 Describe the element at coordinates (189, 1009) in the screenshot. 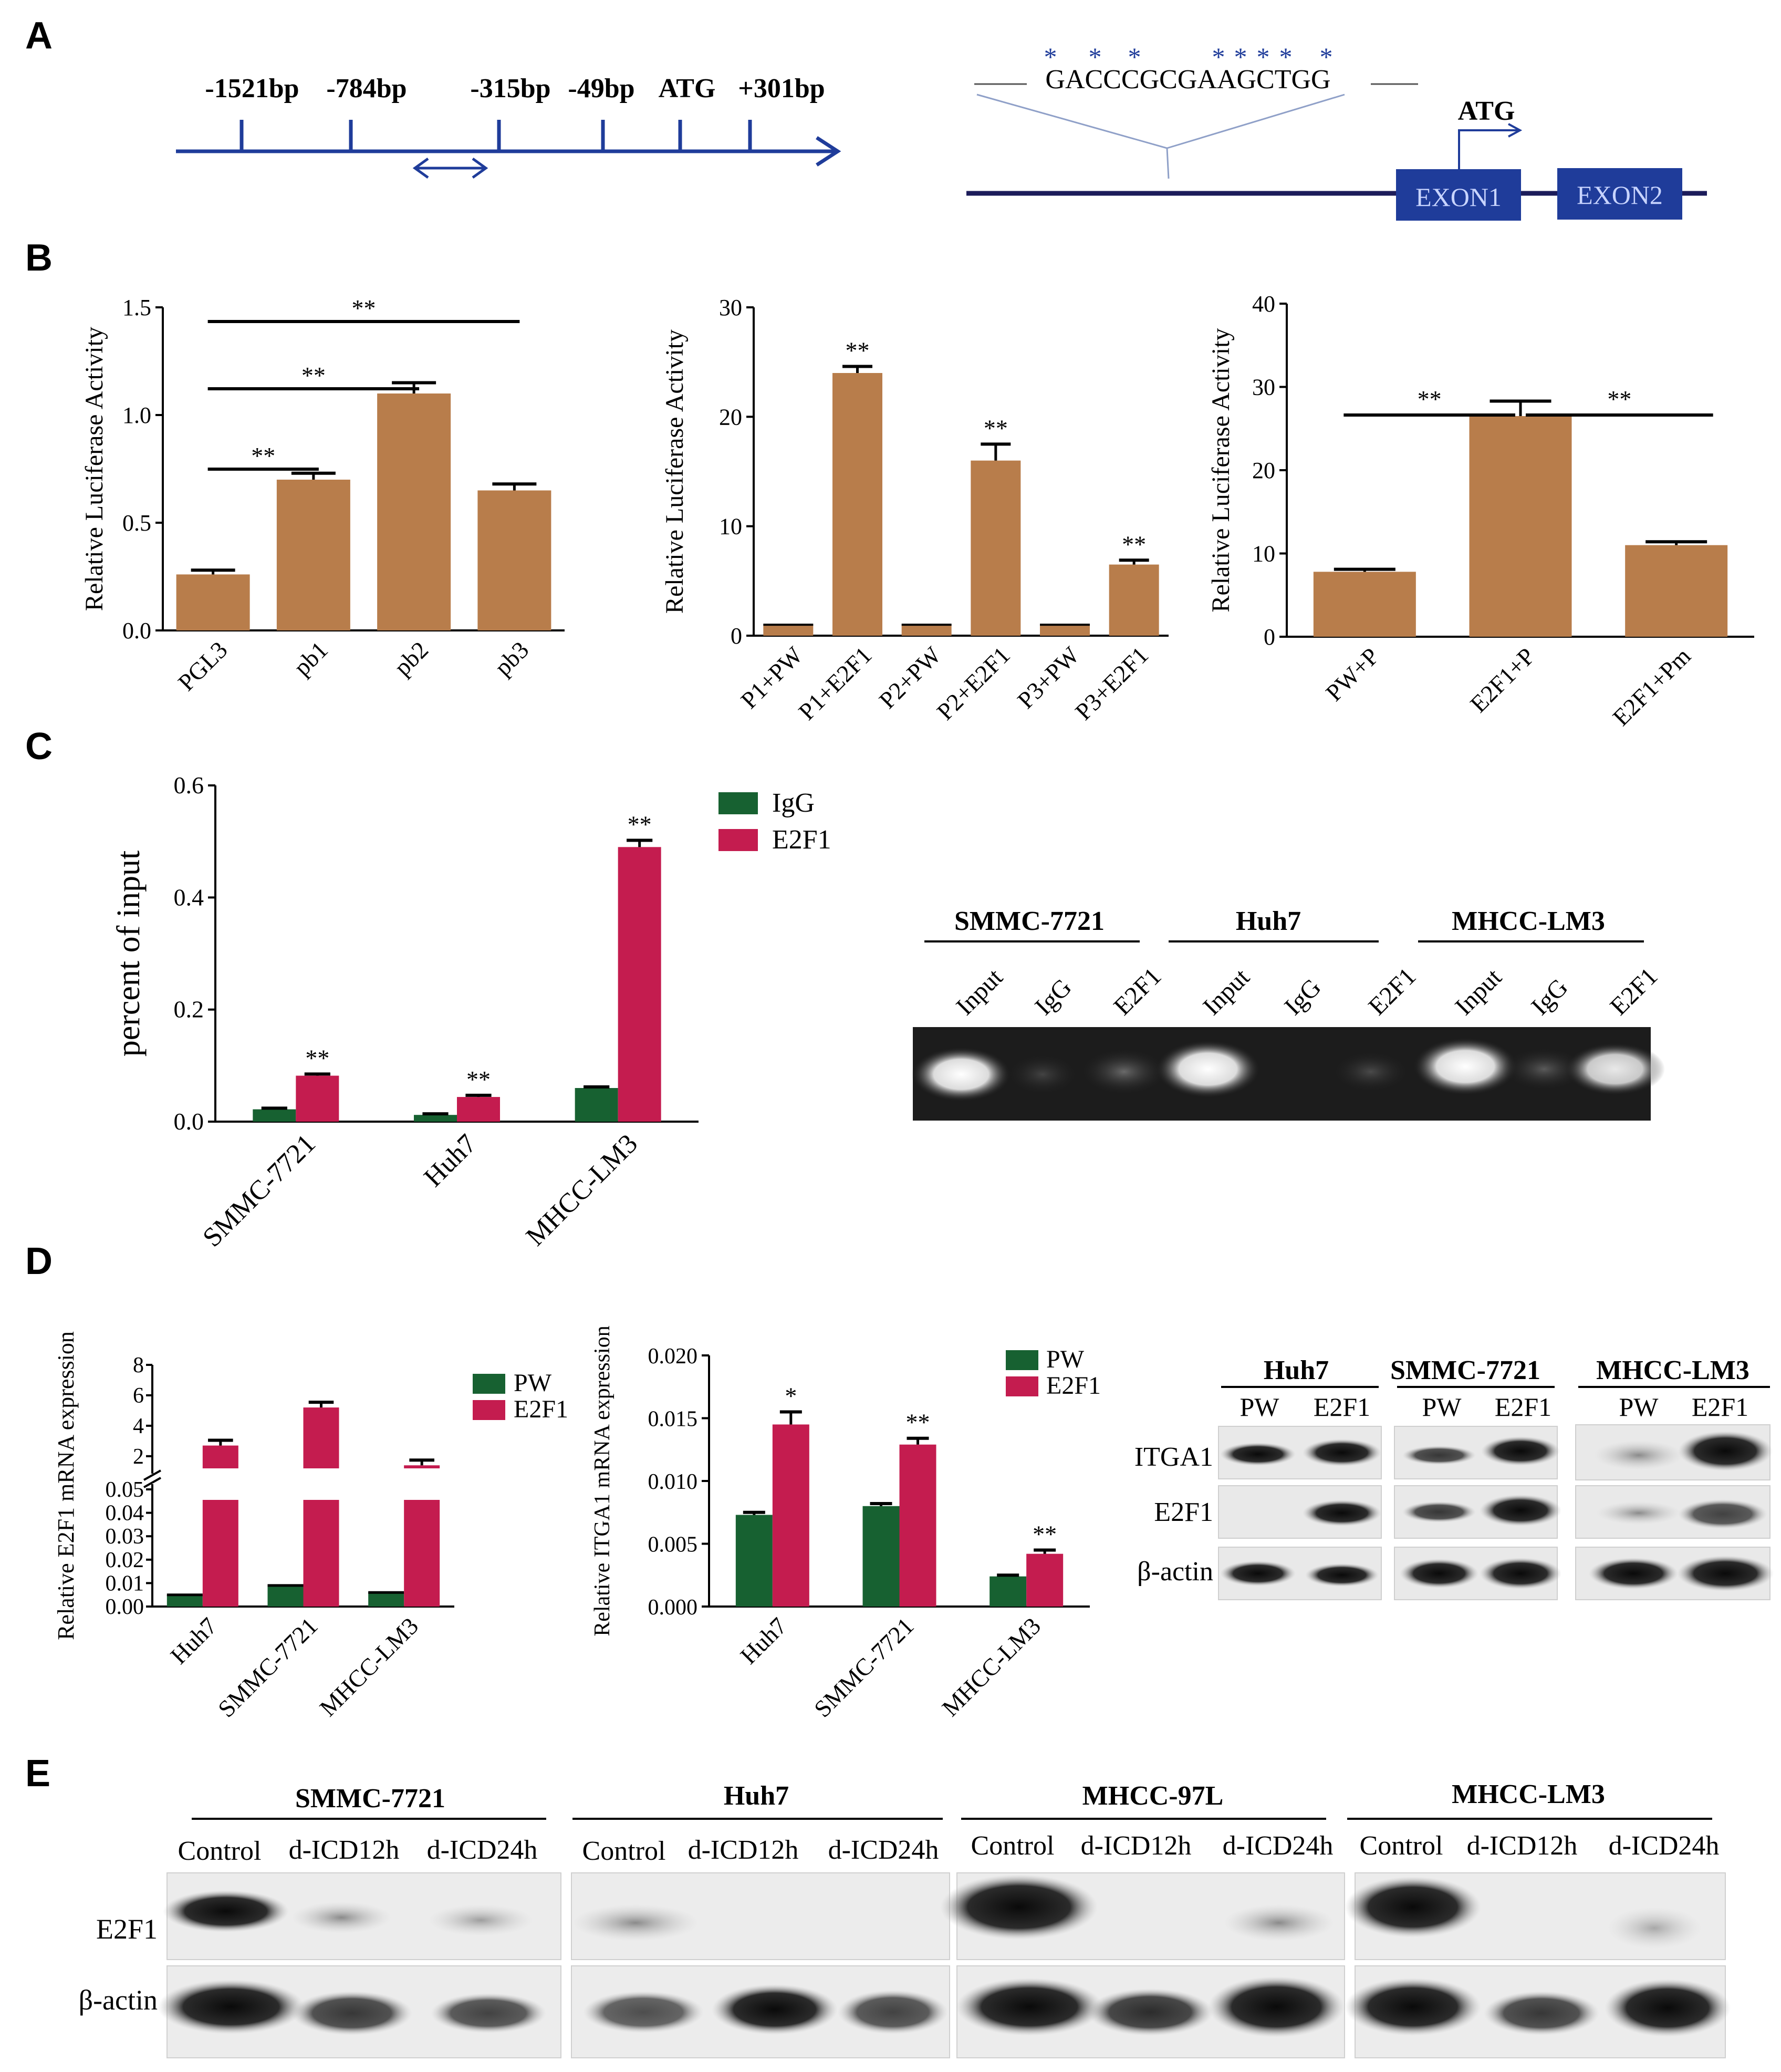

I see `y-tick-label: 0.2` at that location.